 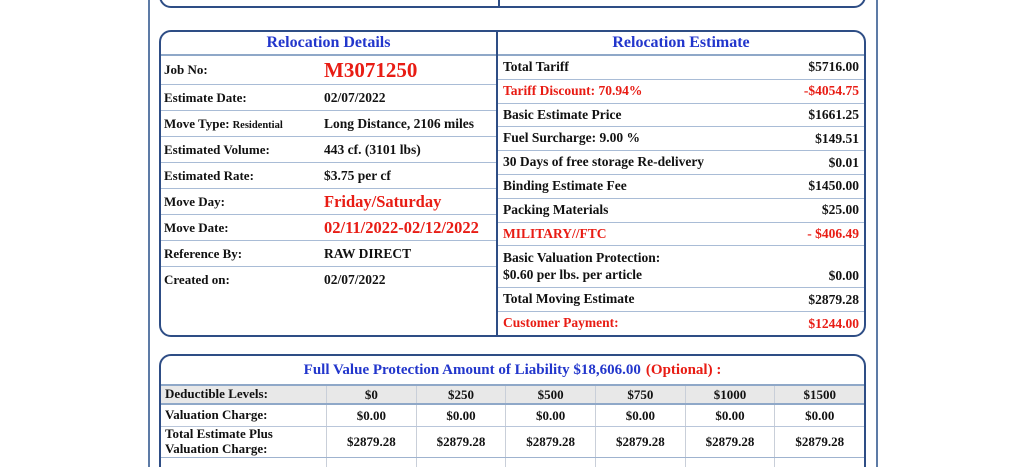 What do you see at coordinates (371, 69) in the screenshot?
I see `job-number-value: M3071250` at bounding box center [371, 69].